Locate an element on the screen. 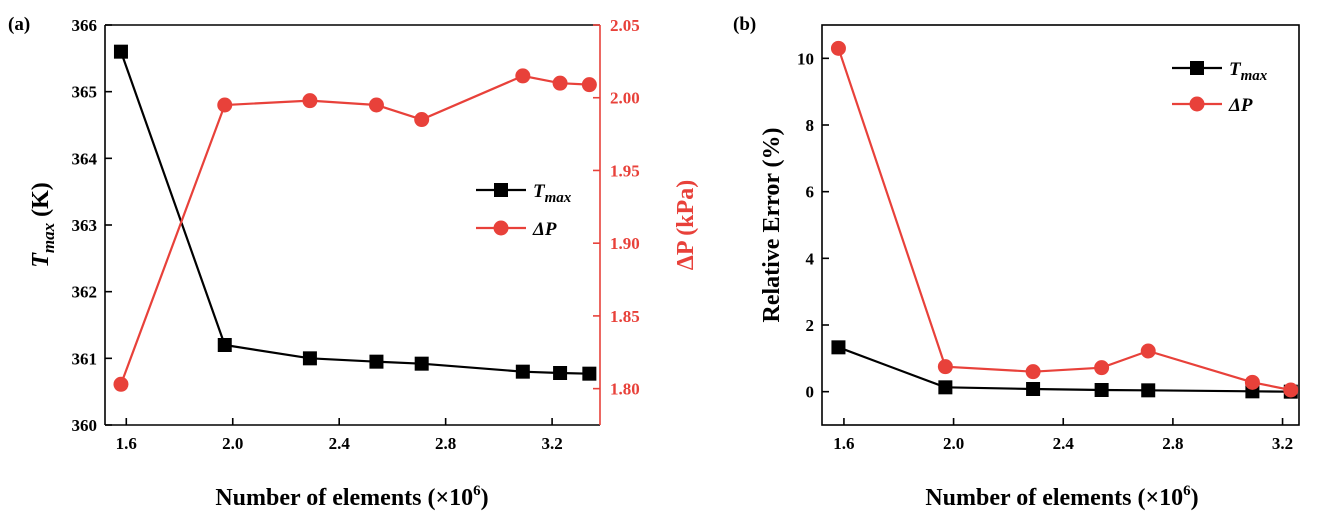 The image size is (1326, 518). panel-b-x-ticks: 1.6 2.0 2.4 2.8 3.2 is located at coordinates (1063, 435).